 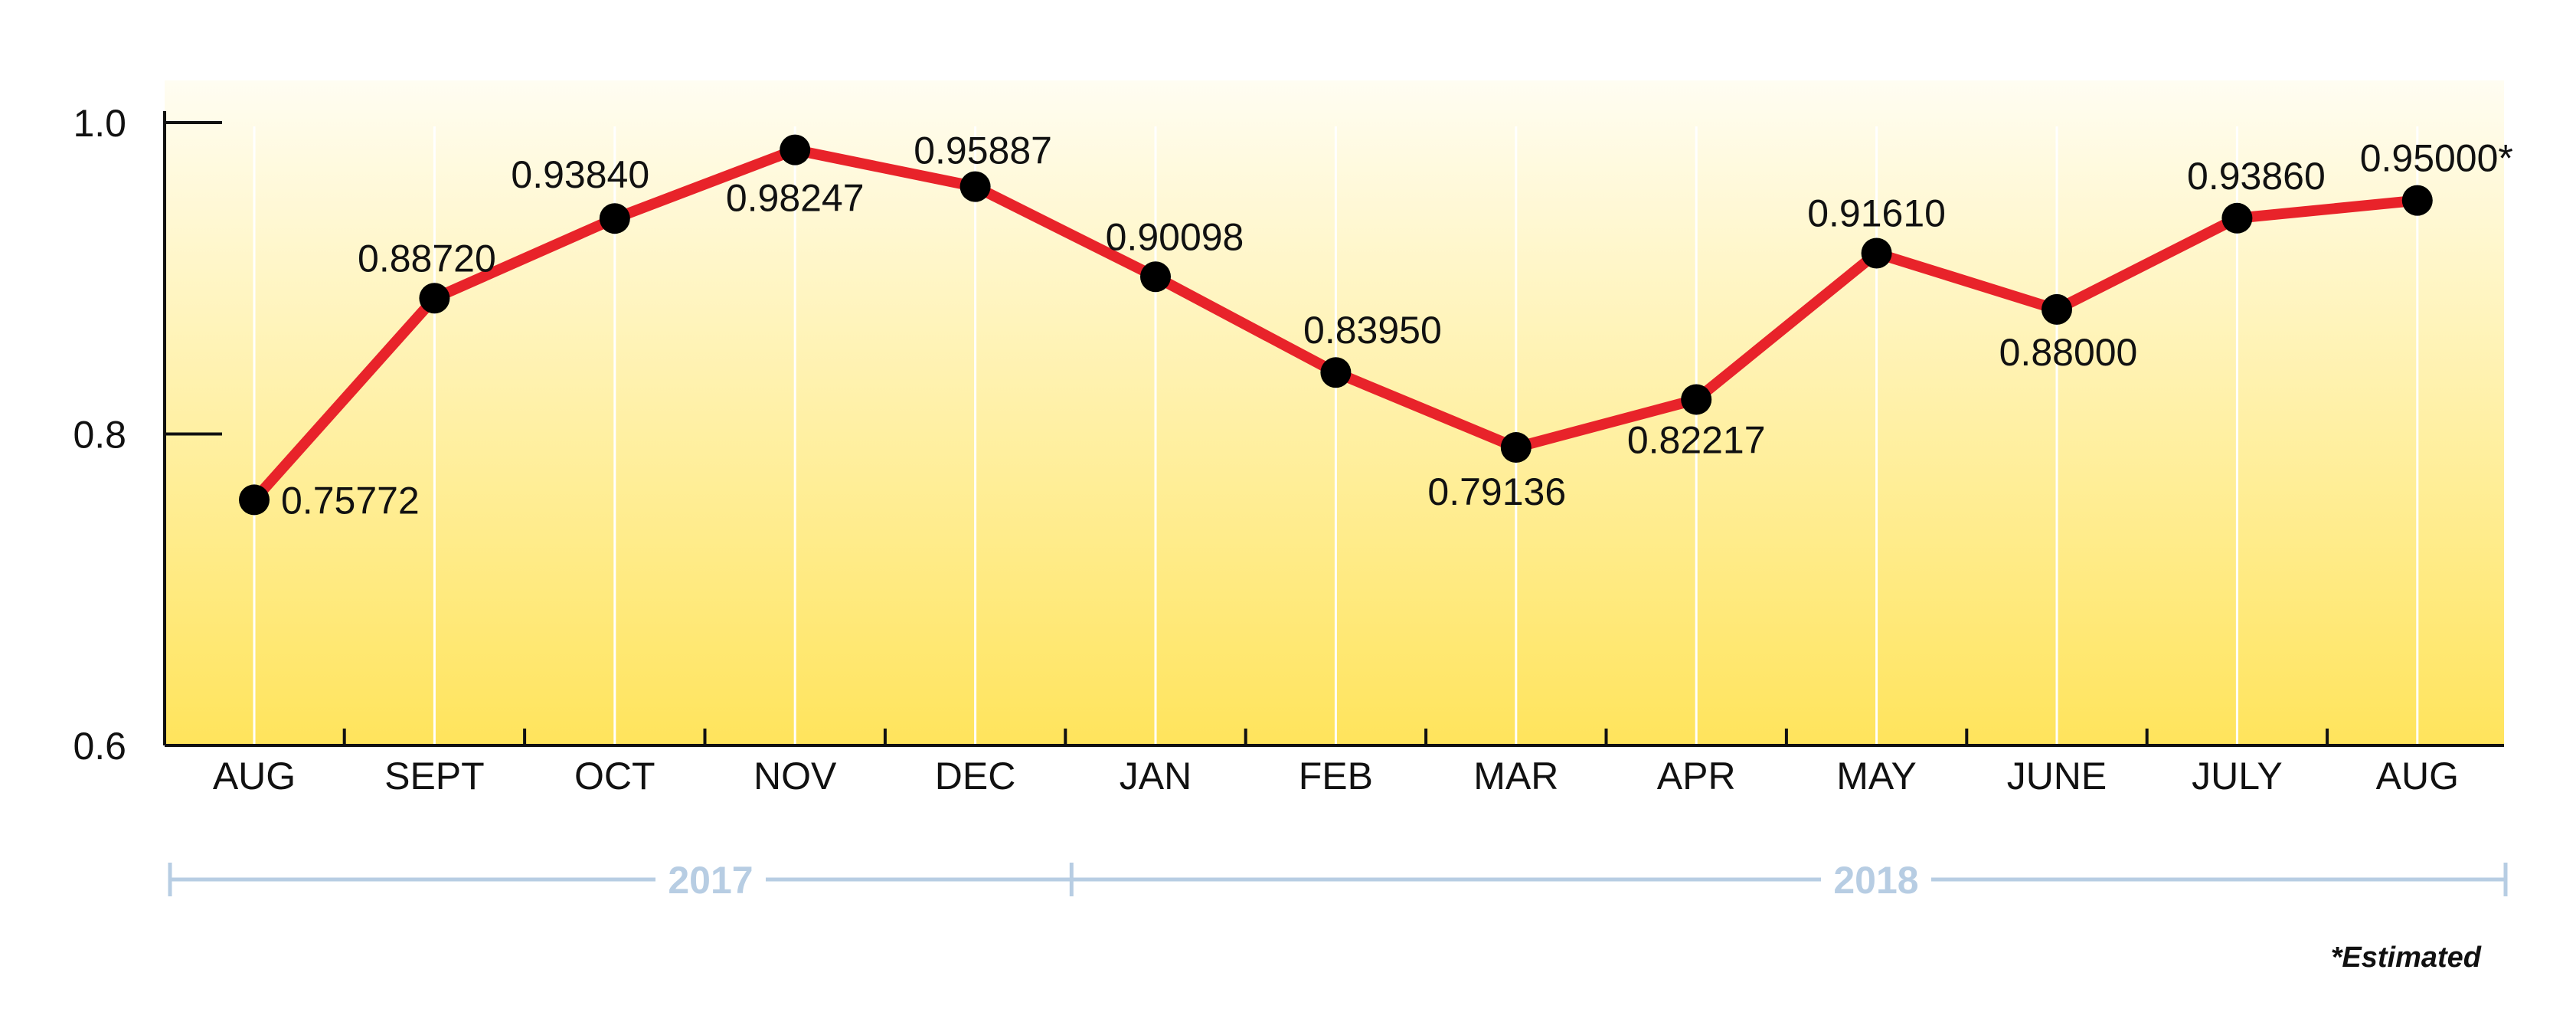 I want to click on year-label-2017: 2017, so click(x=710, y=880).